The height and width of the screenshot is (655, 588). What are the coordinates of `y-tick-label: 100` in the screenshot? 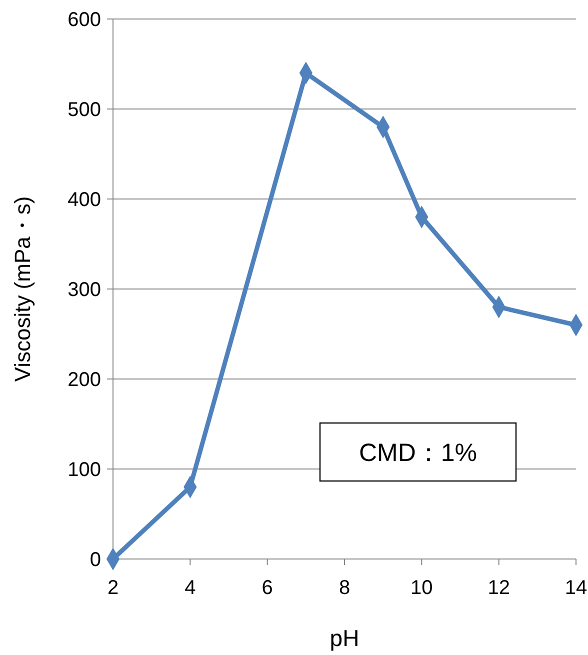 It's located at (84, 470).